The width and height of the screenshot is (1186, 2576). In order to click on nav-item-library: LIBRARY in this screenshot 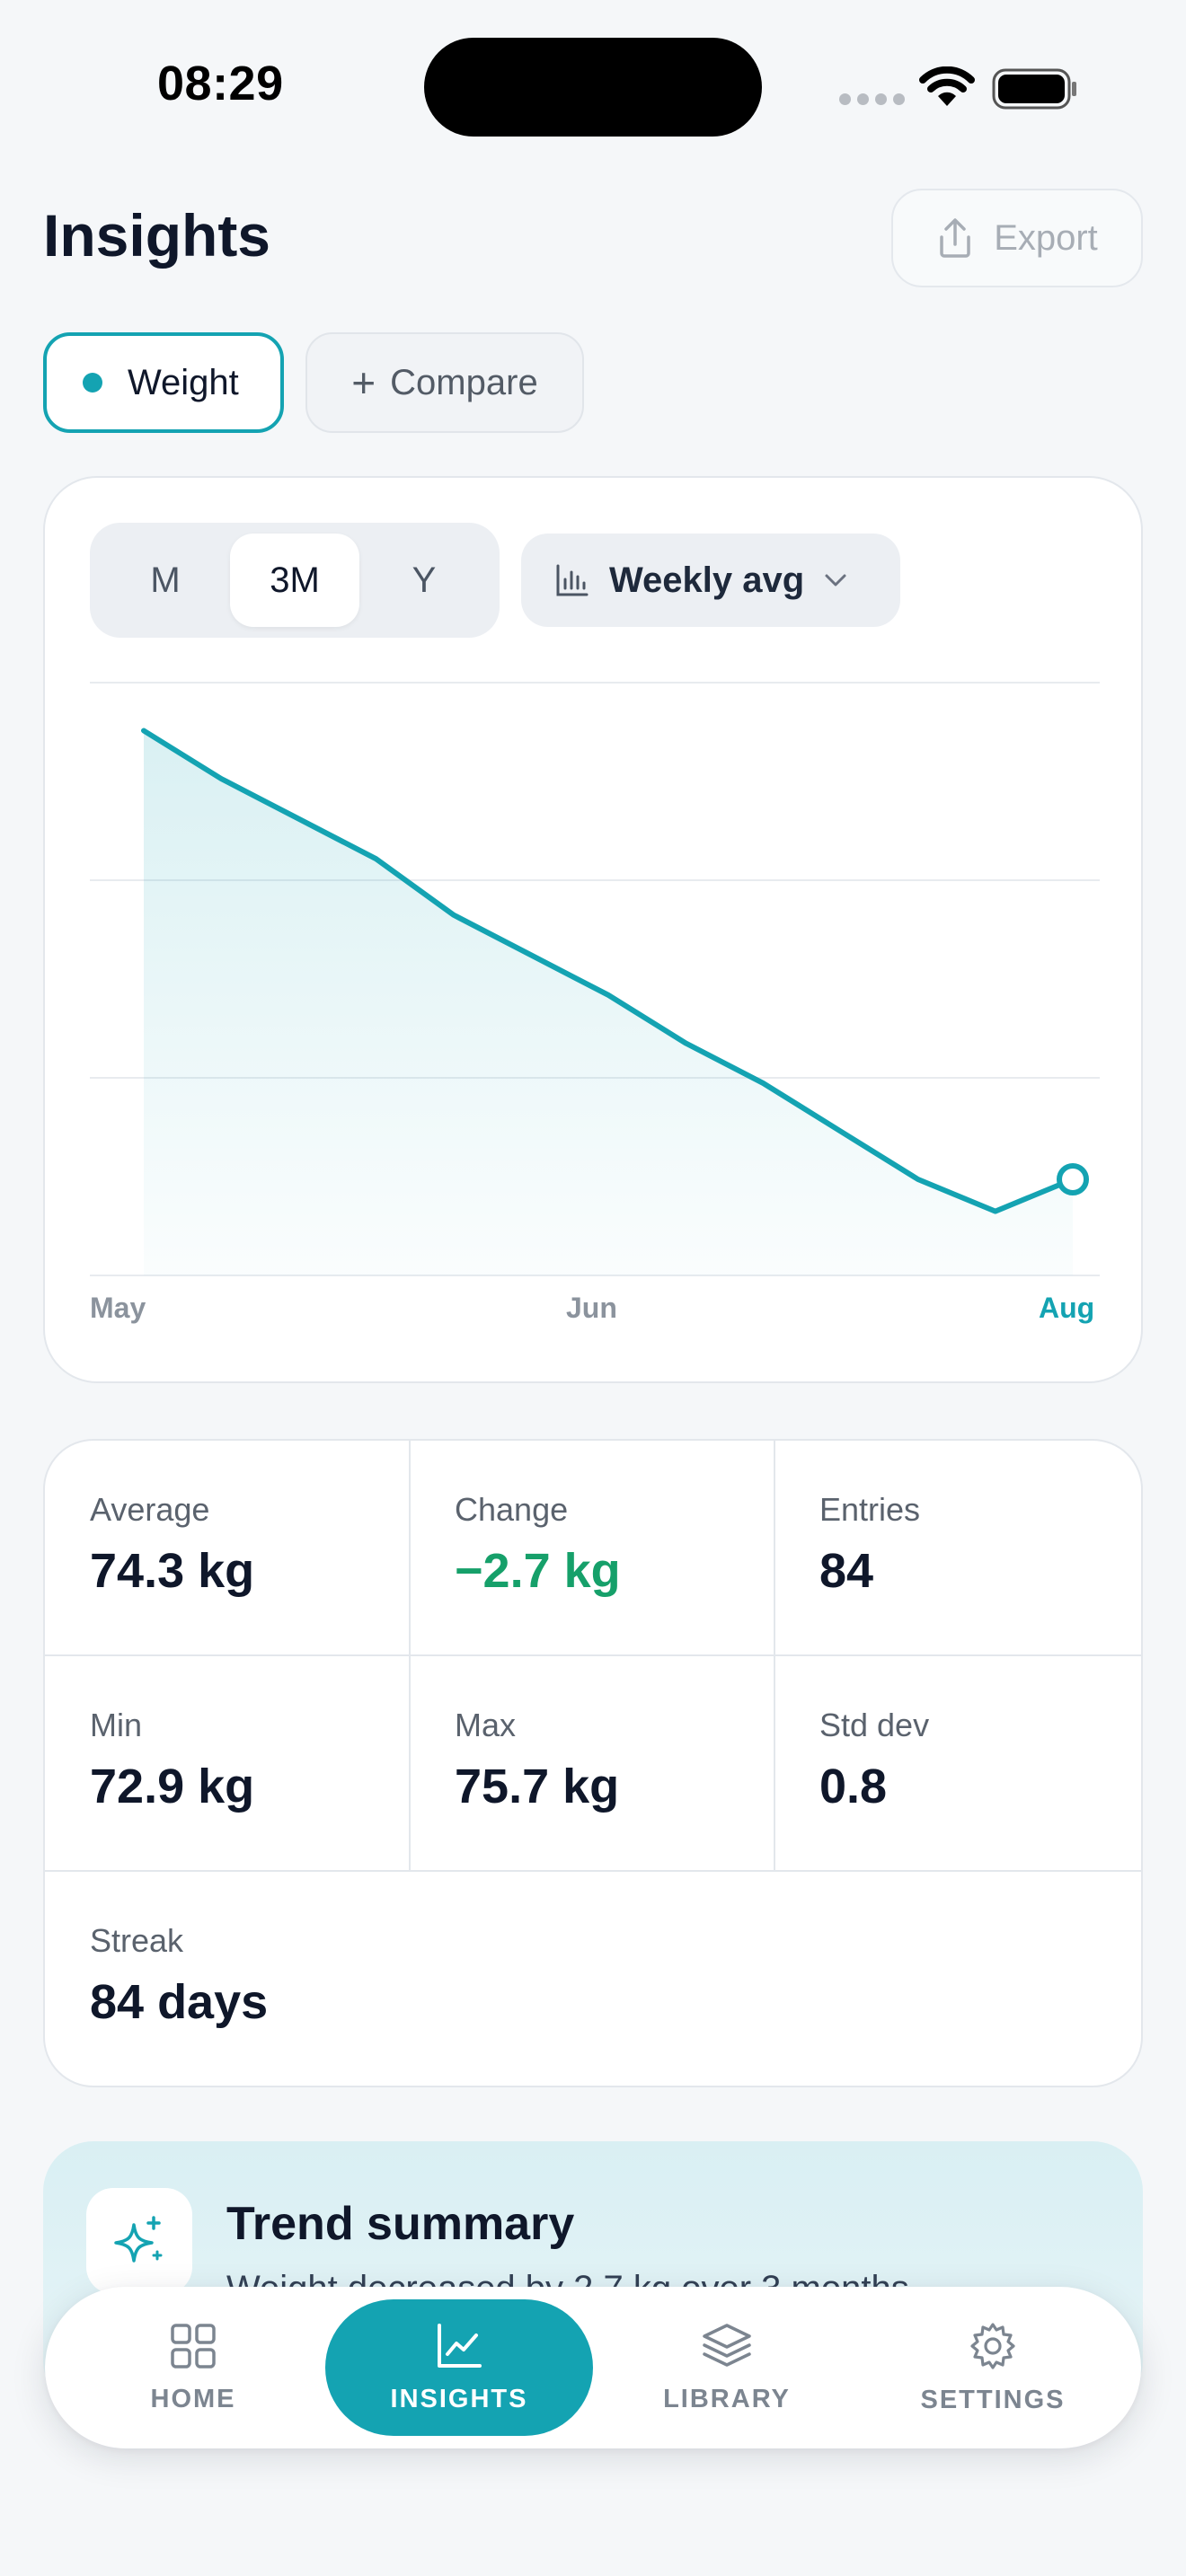, I will do `click(727, 2367)`.